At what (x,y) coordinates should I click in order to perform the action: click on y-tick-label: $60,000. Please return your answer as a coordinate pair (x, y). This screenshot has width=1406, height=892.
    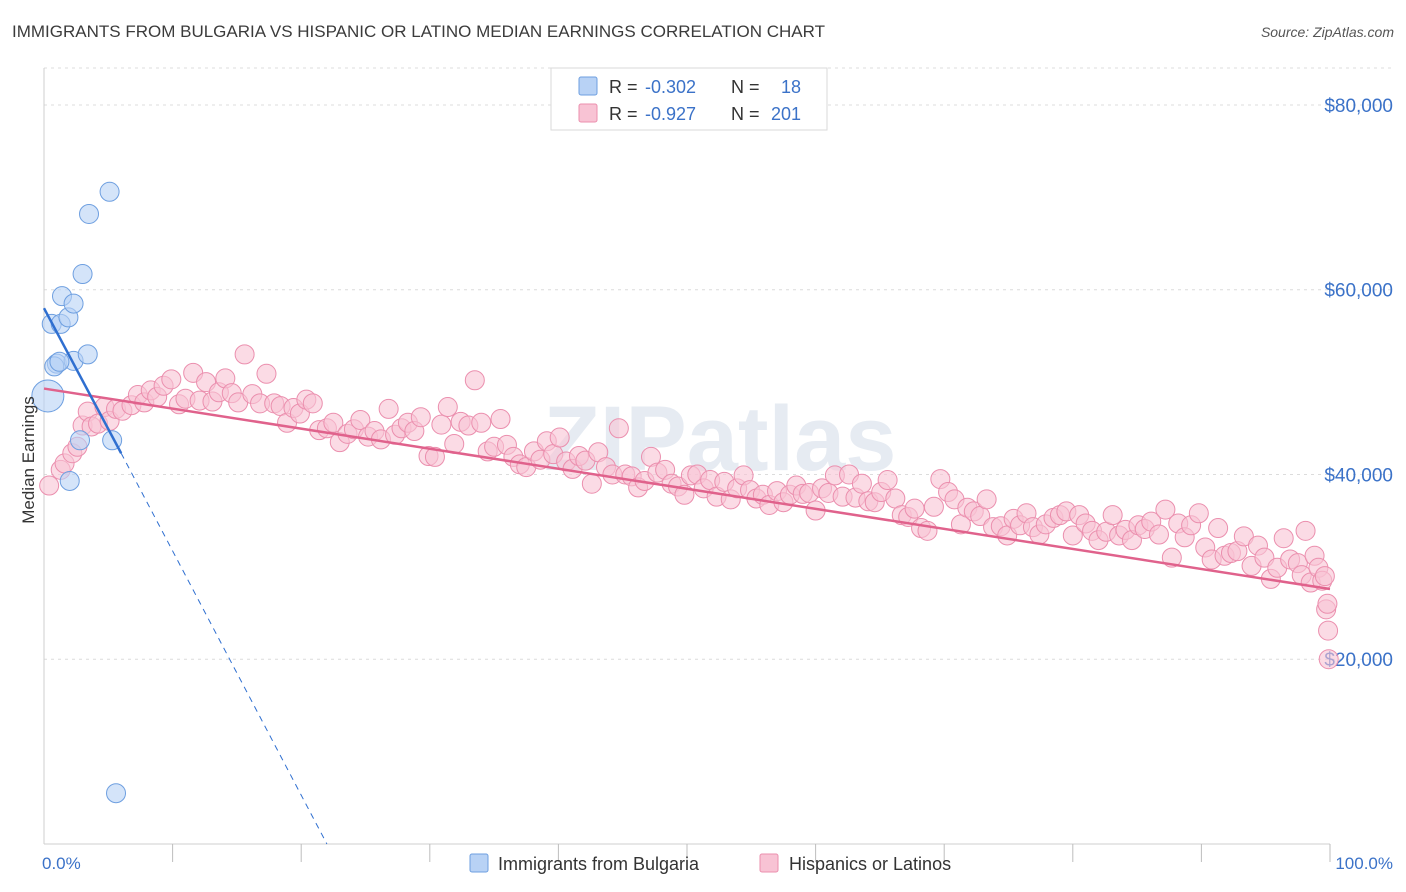
    Looking at the image, I should click on (1358, 291).